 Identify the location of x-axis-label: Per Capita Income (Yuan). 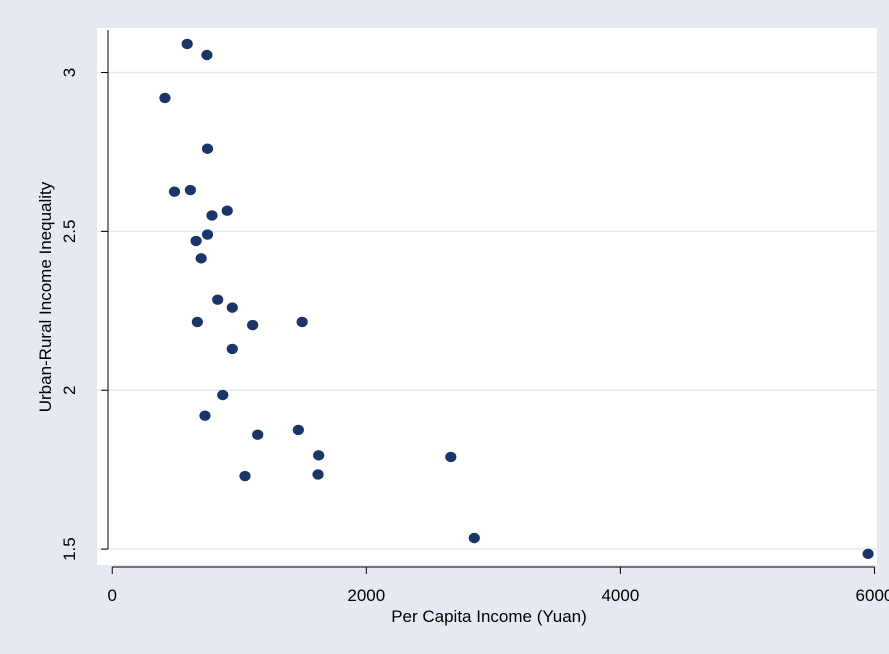
(489, 616).